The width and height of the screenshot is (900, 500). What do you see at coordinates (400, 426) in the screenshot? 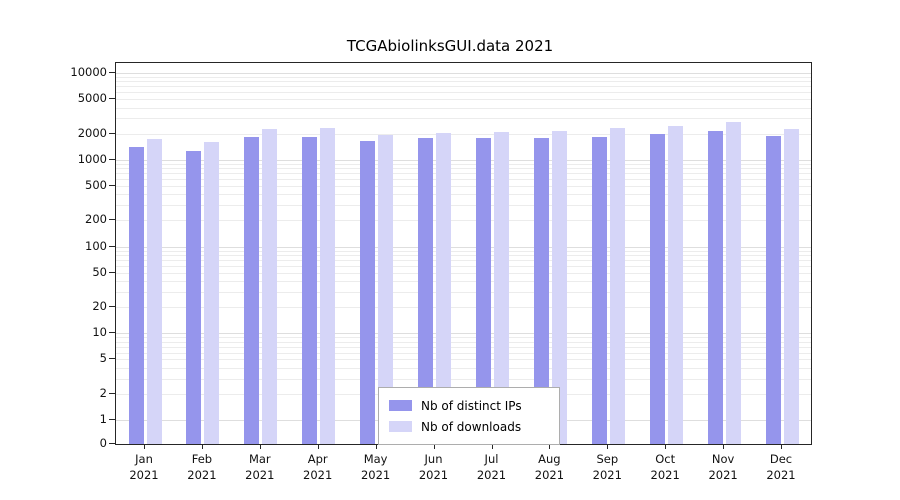
I see `legend-swatch-downloads` at bounding box center [400, 426].